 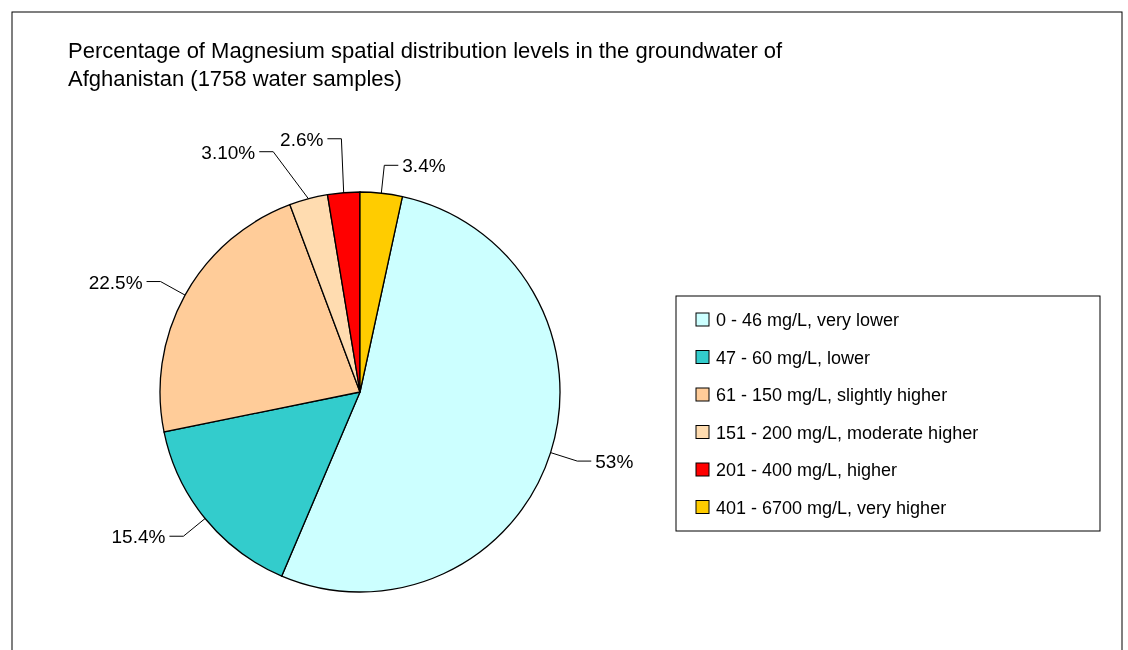 I want to click on legend-label: 201 - 400 mg/L, higher, so click(x=807, y=470).